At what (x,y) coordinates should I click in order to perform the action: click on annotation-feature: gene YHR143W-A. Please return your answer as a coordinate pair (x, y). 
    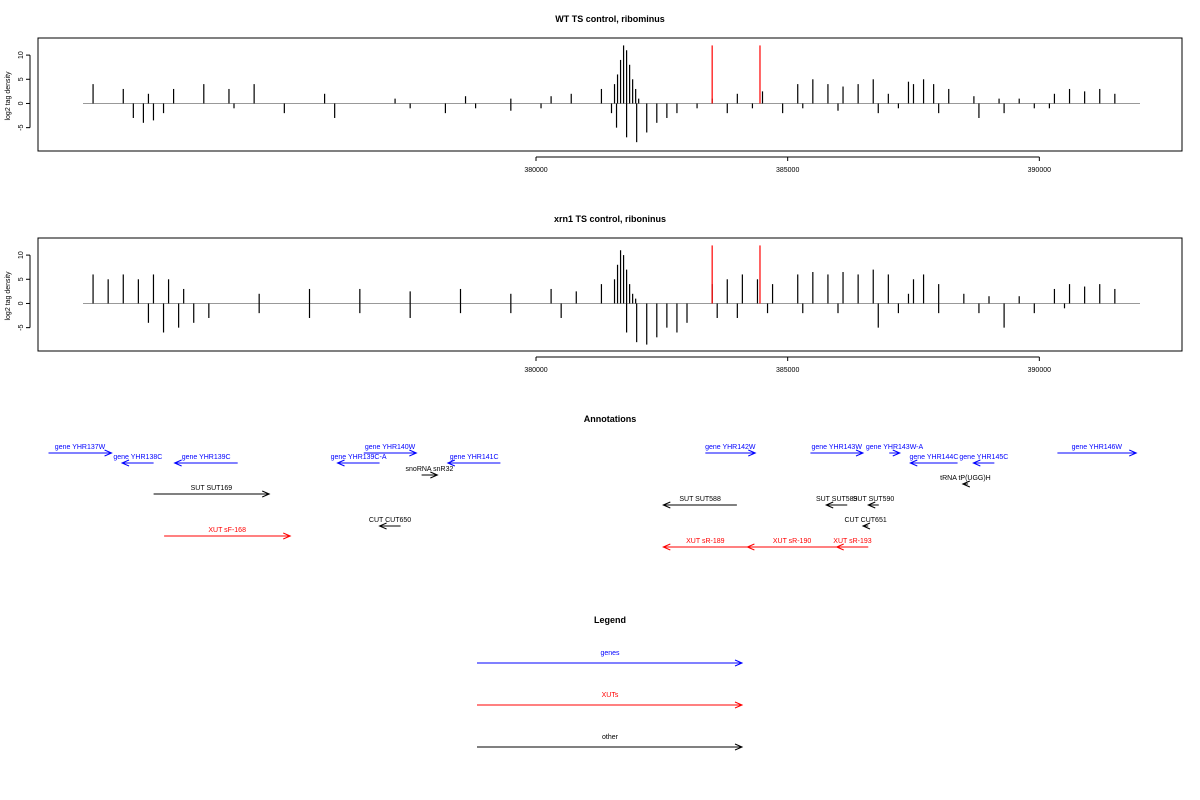
    Looking at the image, I should click on (895, 450).